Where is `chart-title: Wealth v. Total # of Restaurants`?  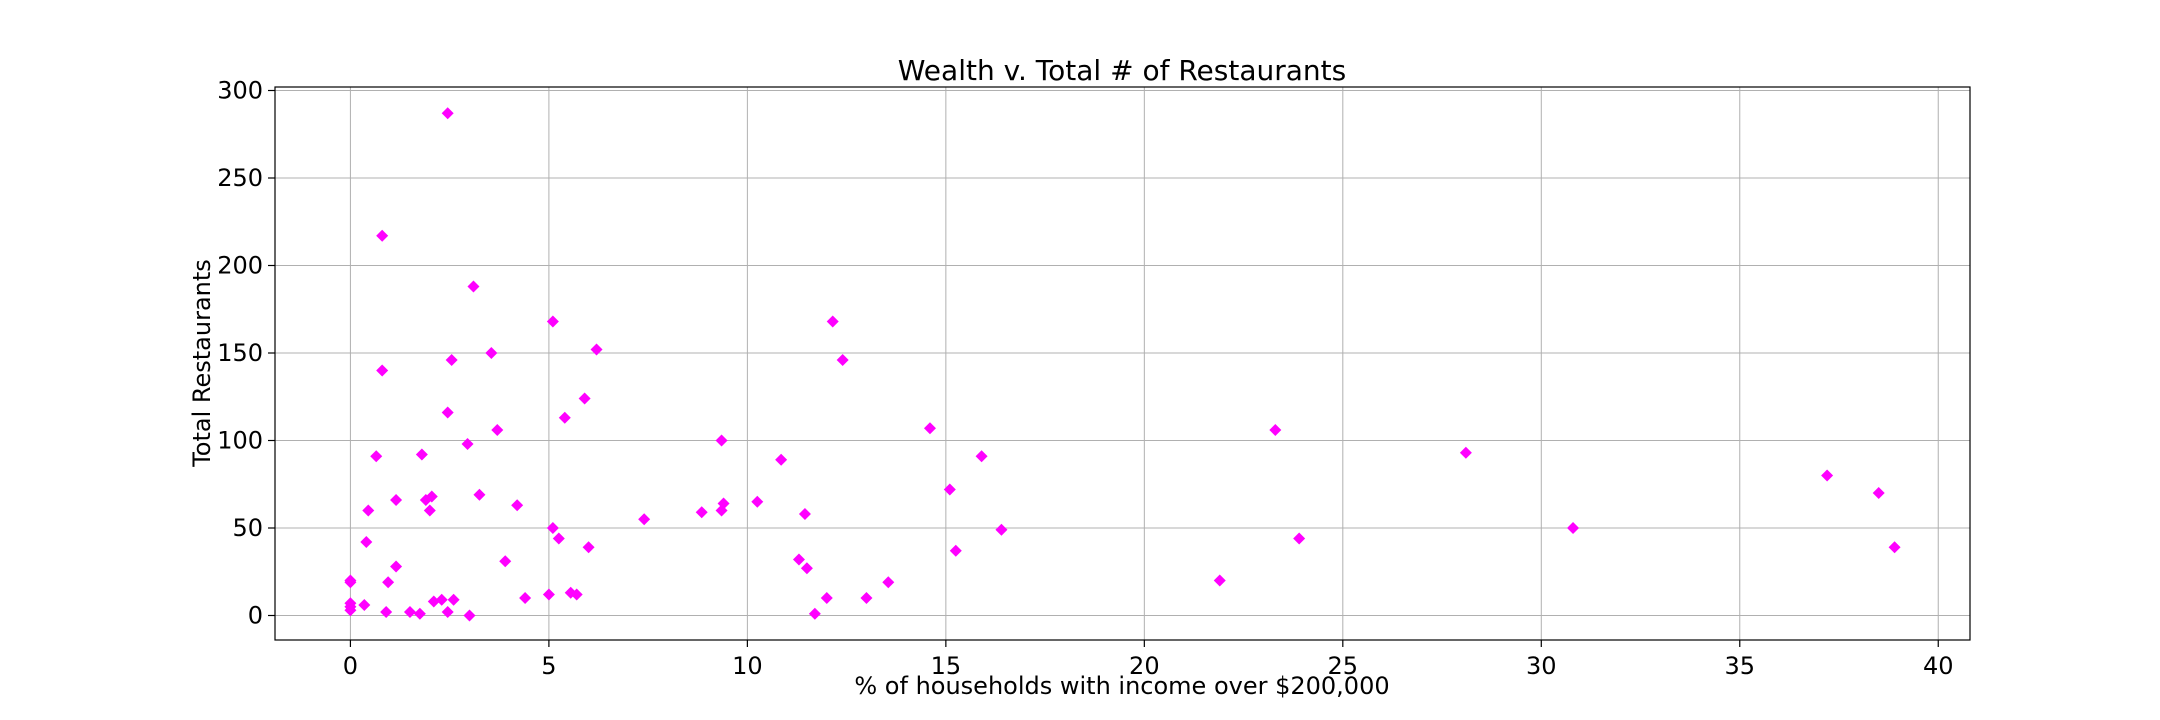
chart-title: Wealth v. Total # of Restaurants is located at coordinates (1122, 70).